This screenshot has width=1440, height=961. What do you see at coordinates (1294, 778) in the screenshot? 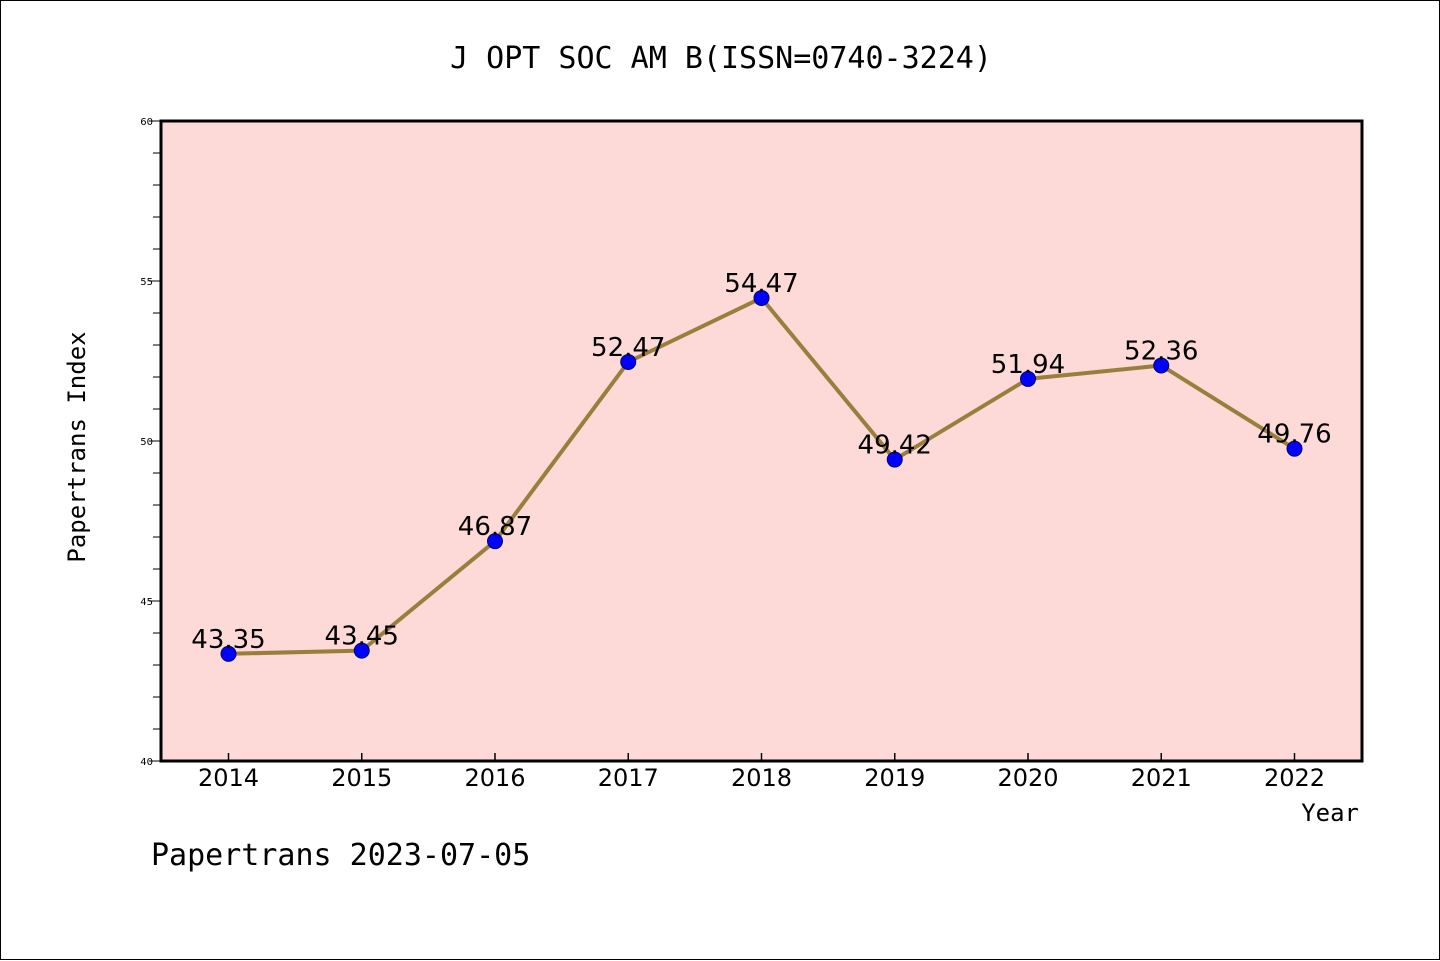
I see `x-tick-label: 2022` at bounding box center [1294, 778].